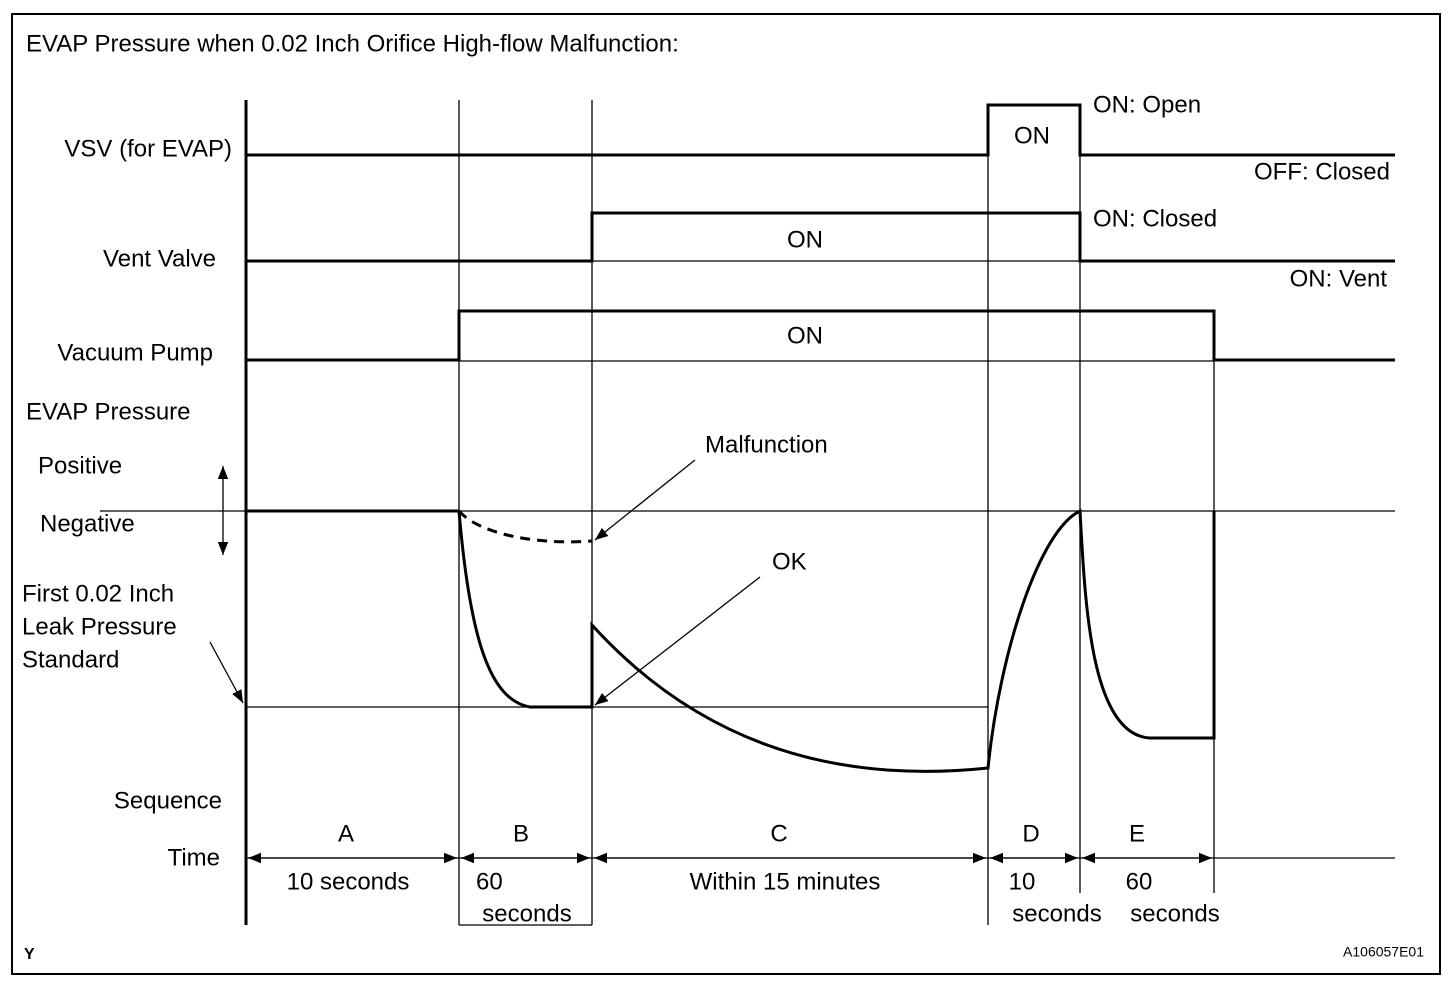  I want to click on row-label: Sequence, so click(168, 800).